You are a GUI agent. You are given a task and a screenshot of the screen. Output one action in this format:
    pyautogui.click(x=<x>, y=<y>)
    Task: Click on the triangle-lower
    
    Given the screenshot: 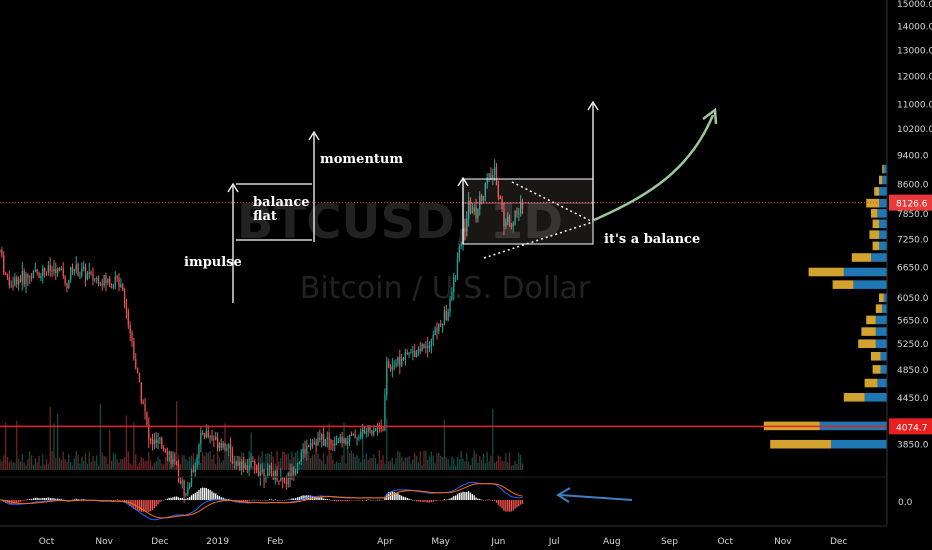 What is the action you would take?
    pyautogui.click(x=538, y=240)
    